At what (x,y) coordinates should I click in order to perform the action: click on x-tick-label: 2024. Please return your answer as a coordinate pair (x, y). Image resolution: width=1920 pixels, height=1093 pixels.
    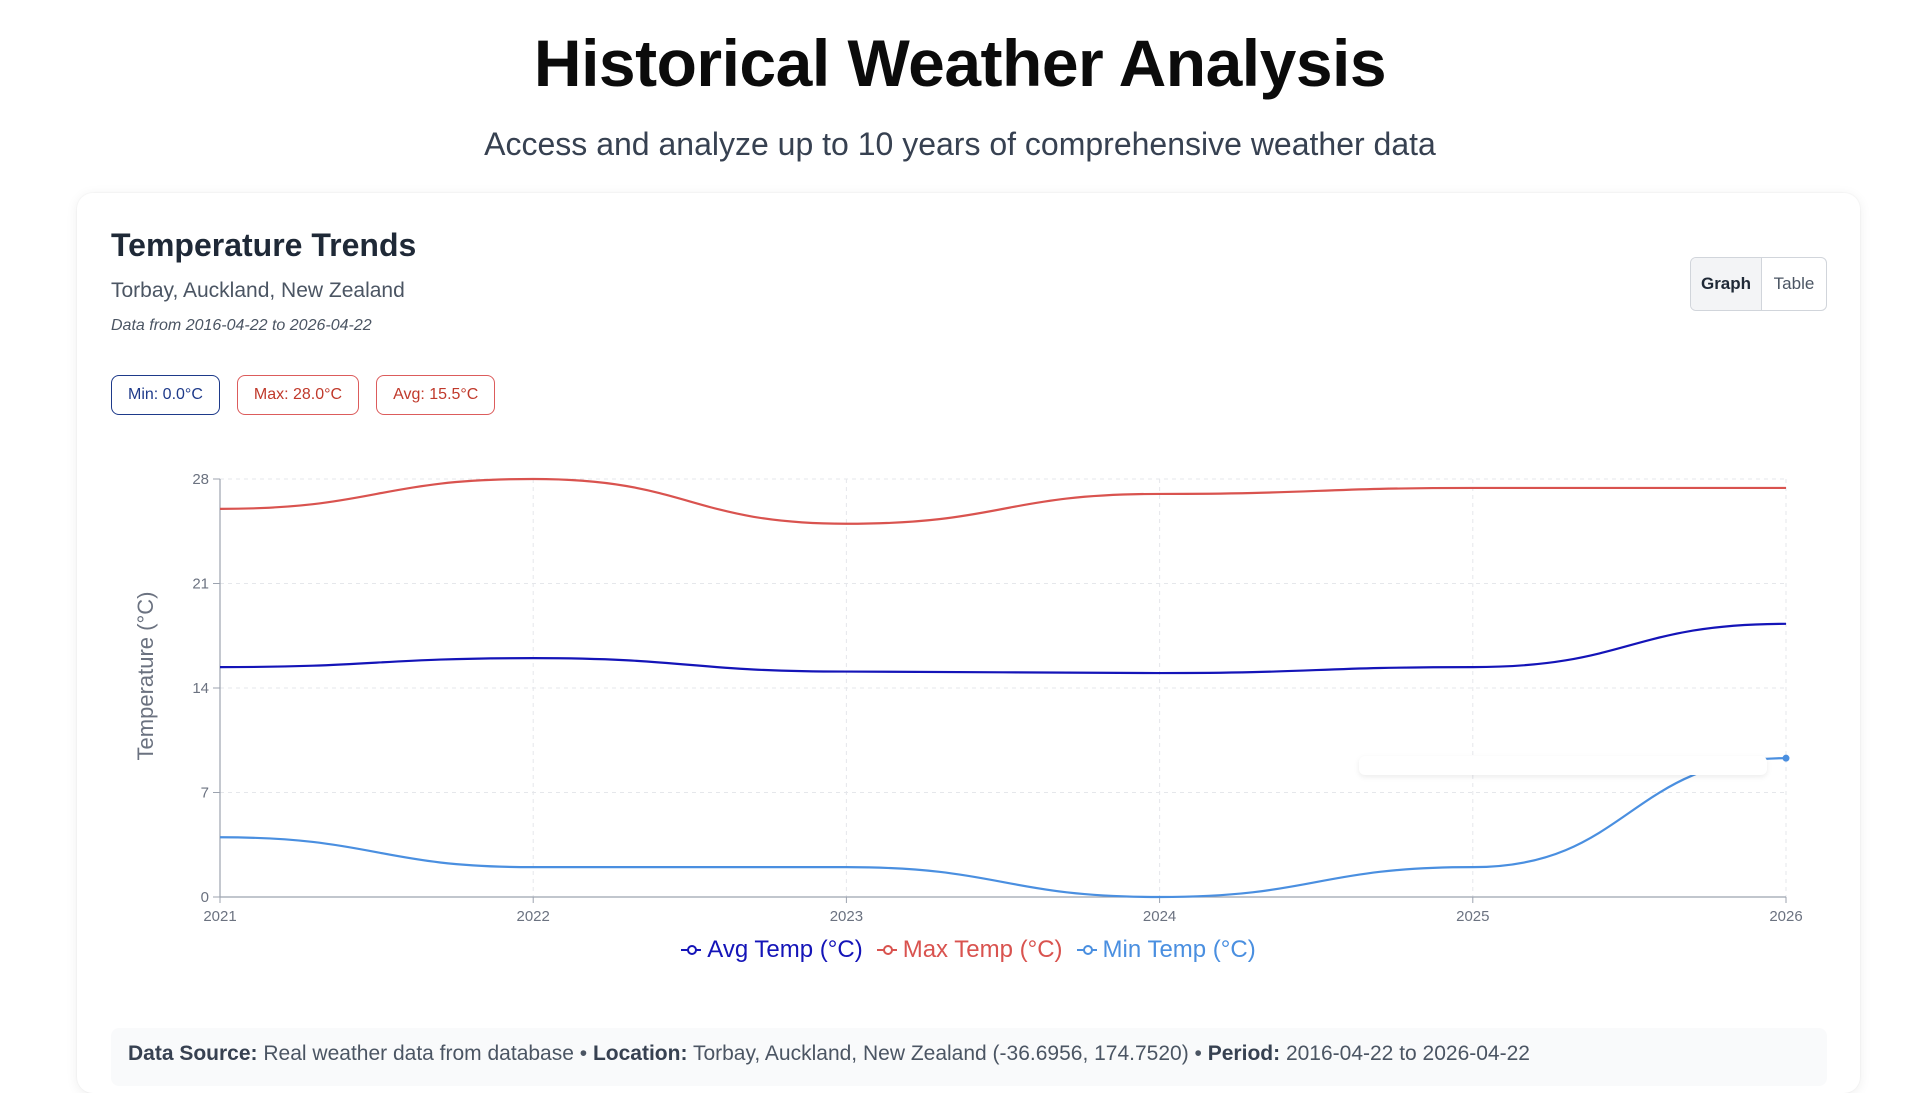
    Looking at the image, I should click on (1159, 916).